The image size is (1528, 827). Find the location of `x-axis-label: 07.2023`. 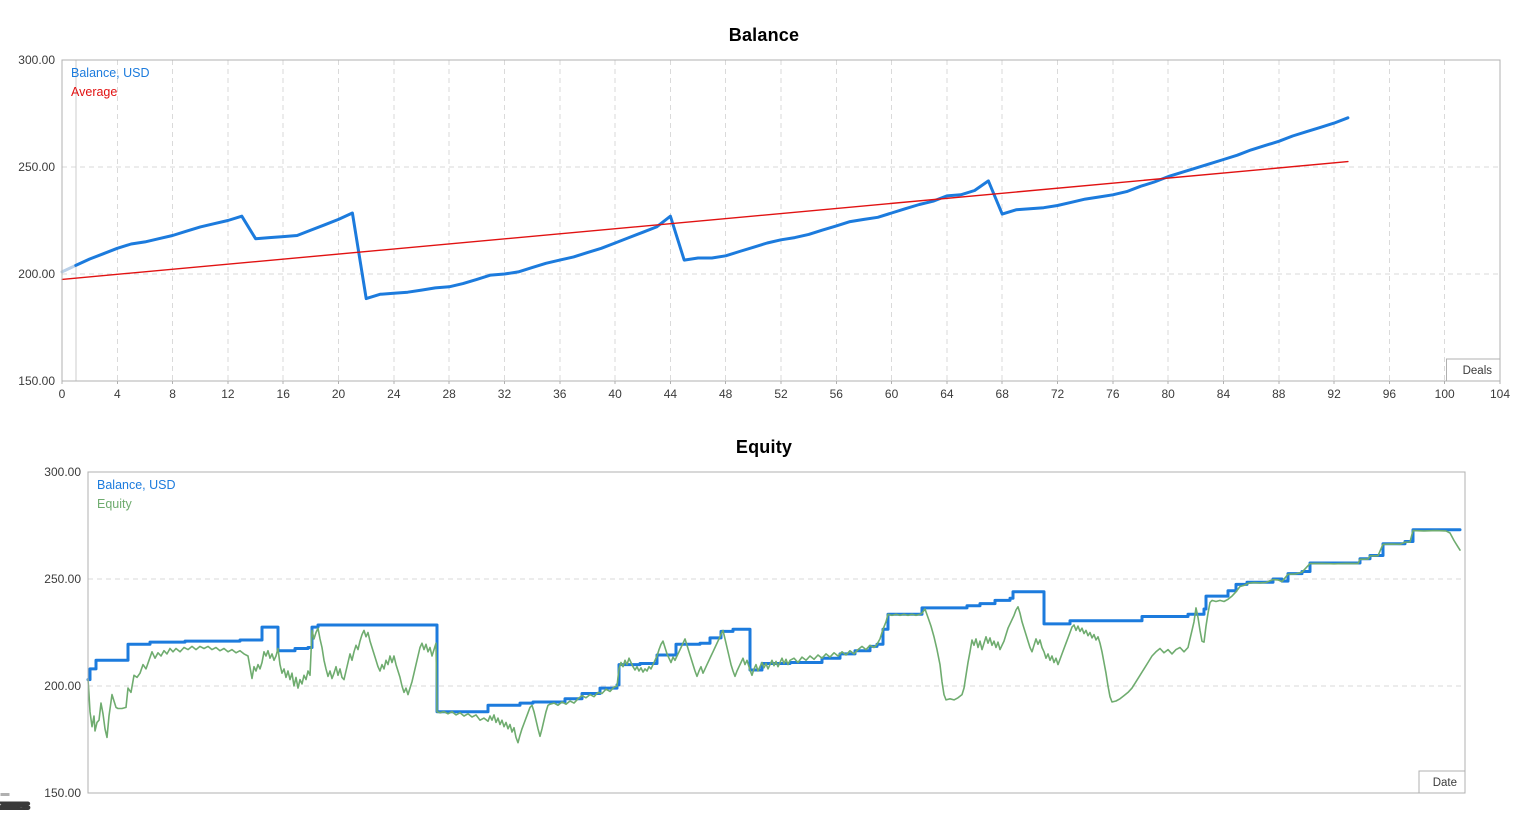

x-axis-label: 07.2023 is located at coordinates (14, 806).